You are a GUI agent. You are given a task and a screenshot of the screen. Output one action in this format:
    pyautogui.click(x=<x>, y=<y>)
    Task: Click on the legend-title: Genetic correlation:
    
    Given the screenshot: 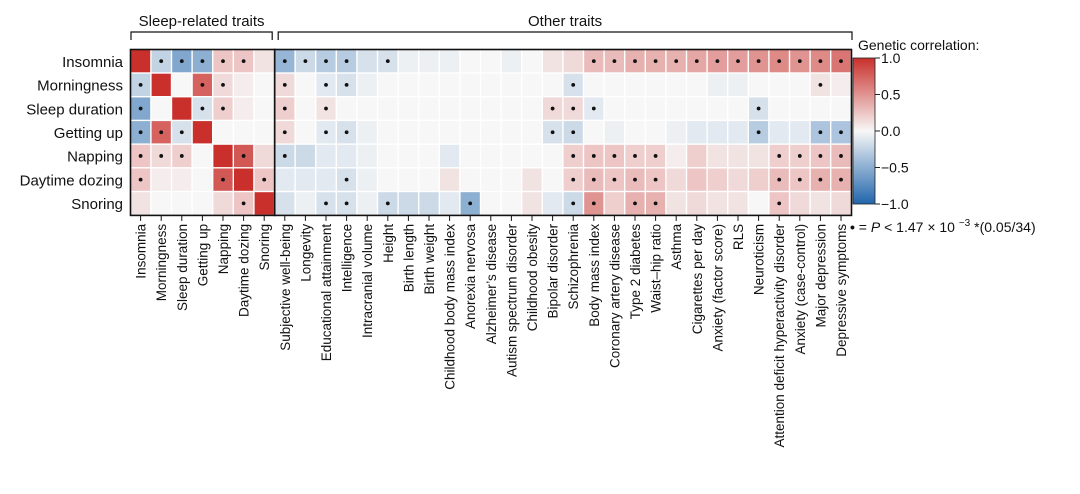 What is the action you would take?
    pyautogui.click(x=918, y=45)
    